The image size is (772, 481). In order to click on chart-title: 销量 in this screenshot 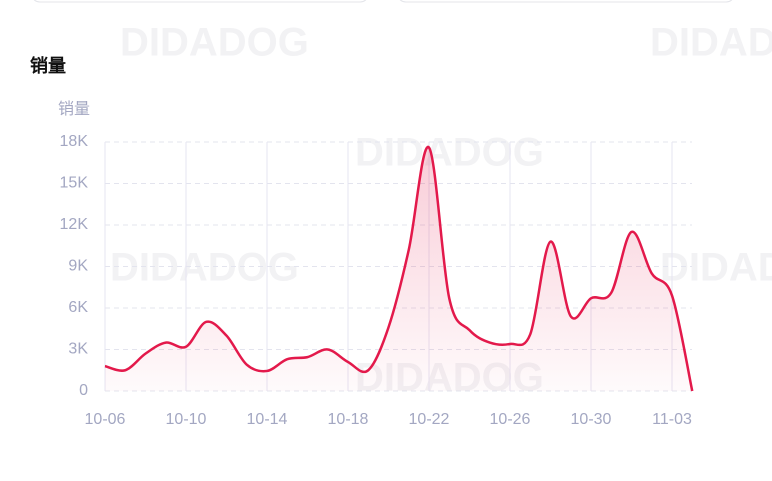, I will do `click(48, 65)`.